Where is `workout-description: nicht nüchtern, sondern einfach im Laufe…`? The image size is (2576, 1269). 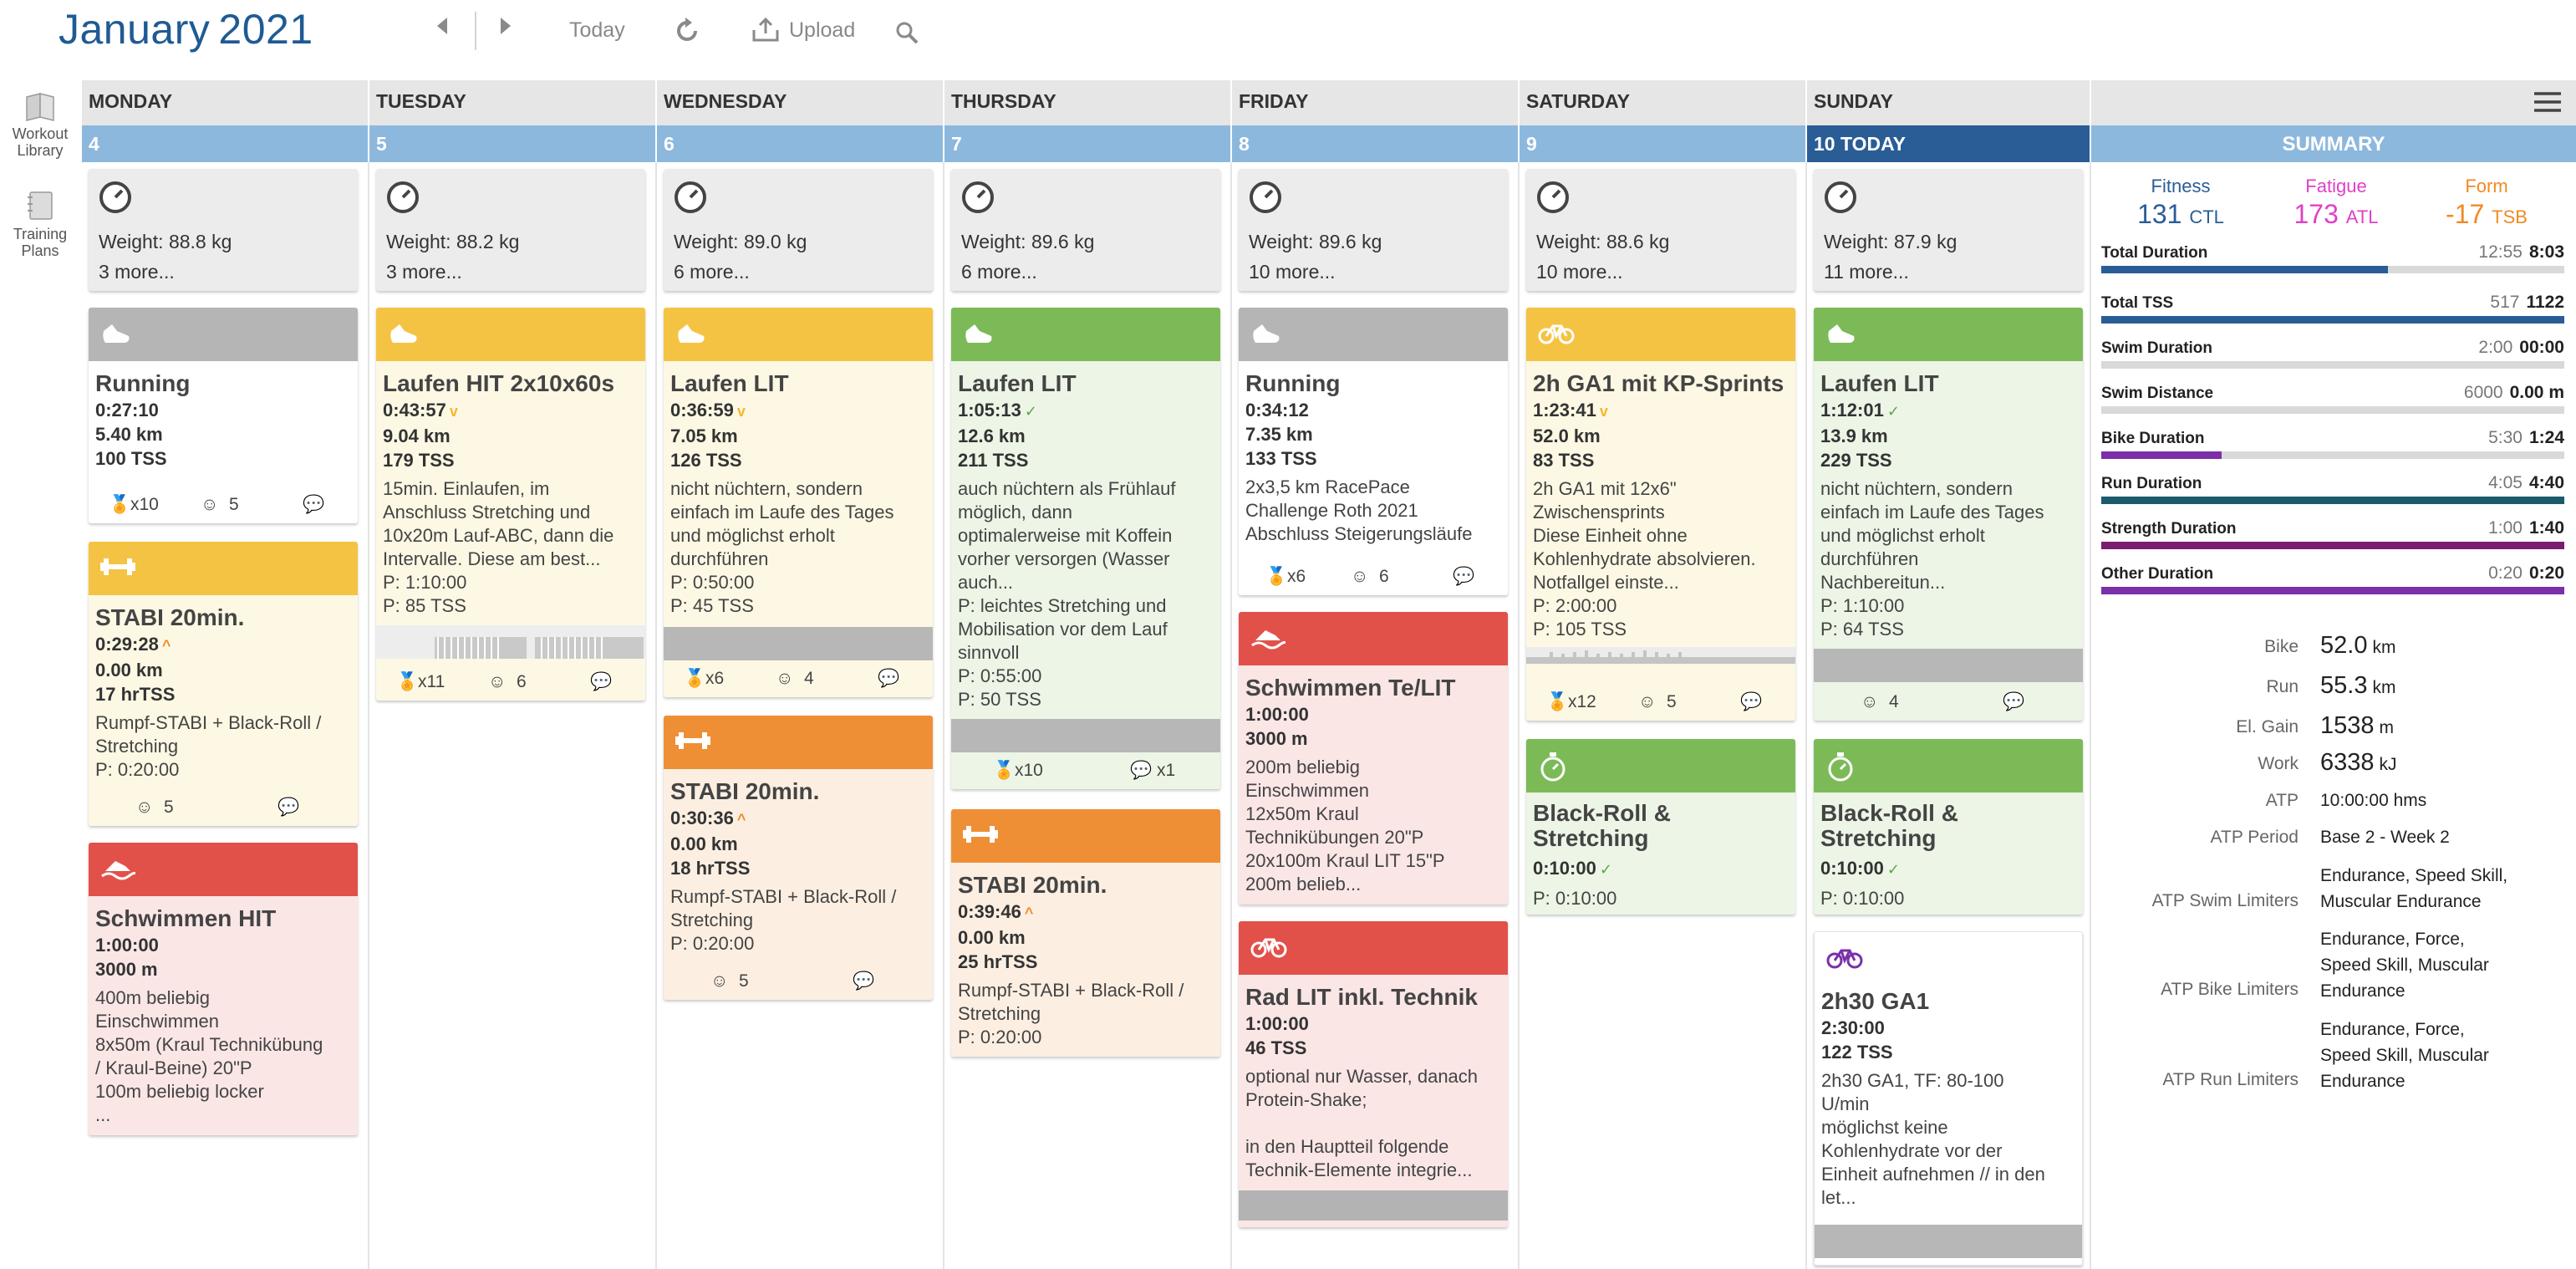
workout-description: nicht nüchtern, sondern einfach im Laufe… is located at coordinates (782, 547).